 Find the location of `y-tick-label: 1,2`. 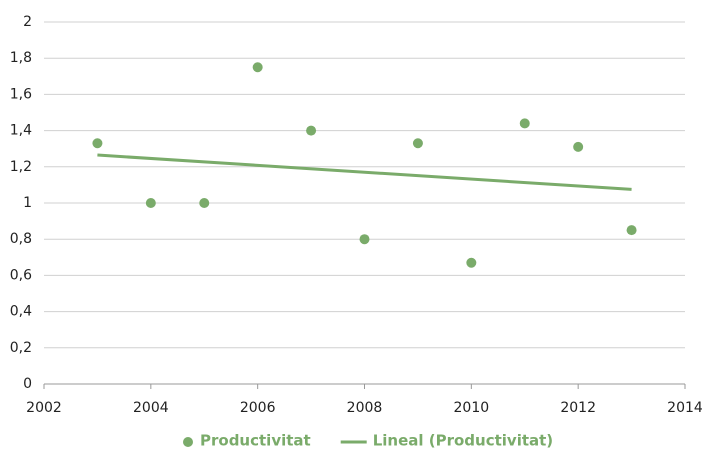

y-tick-label: 1,2 is located at coordinates (21, 167).